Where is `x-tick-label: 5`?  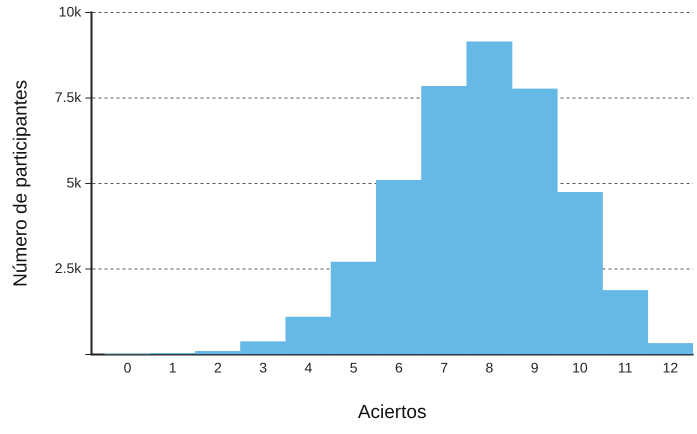
x-tick-label: 5 is located at coordinates (354, 368).